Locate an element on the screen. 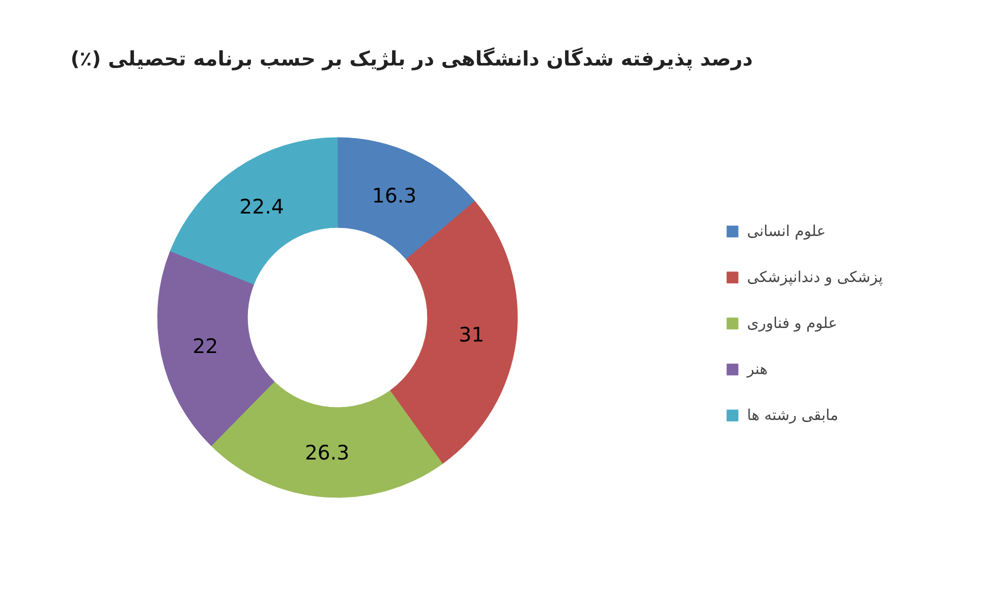 The width and height of the screenshot is (1000, 600). chart-title: درصد پذیرفته شدگان دانشگاهی در بلژیک بر حسب برنامه تحصیلی (٪) is located at coordinates (411, 58).